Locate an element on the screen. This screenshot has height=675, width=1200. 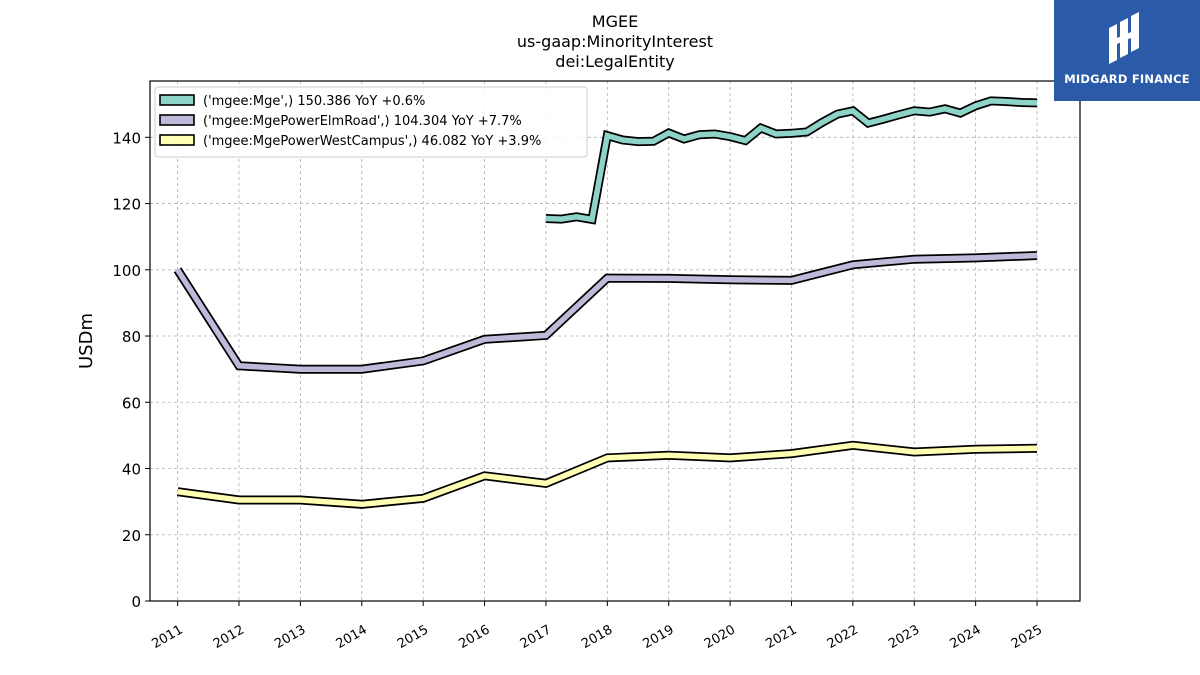
x-tick-label: 2011 is located at coordinates (167, 637).